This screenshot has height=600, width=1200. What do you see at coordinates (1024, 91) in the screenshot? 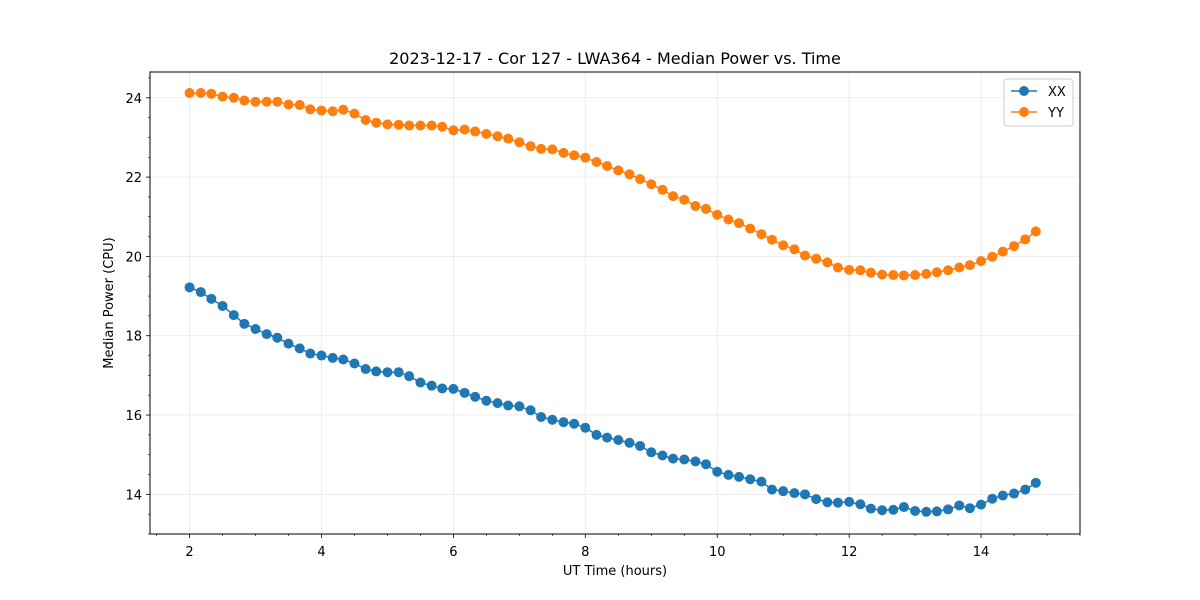
I see `legend-marker-xx` at bounding box center [1024, 91].